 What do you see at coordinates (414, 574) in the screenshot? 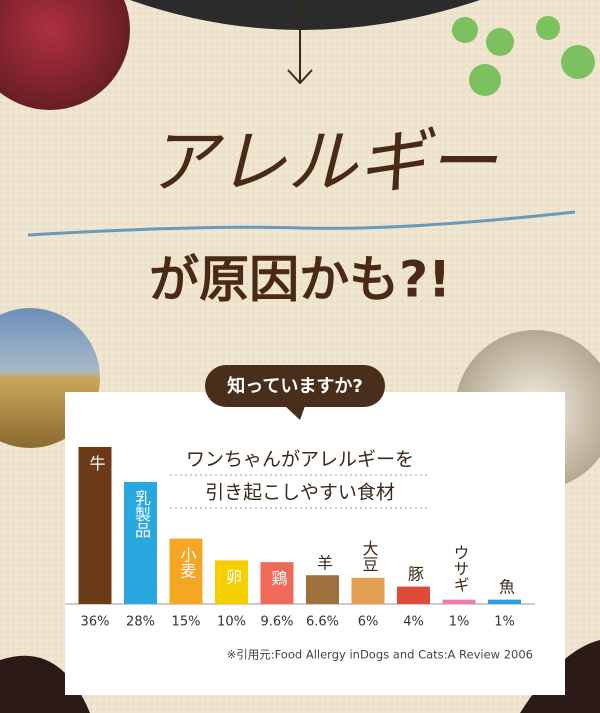
I see `category-label: 豚` at bounding box center [414, 574].